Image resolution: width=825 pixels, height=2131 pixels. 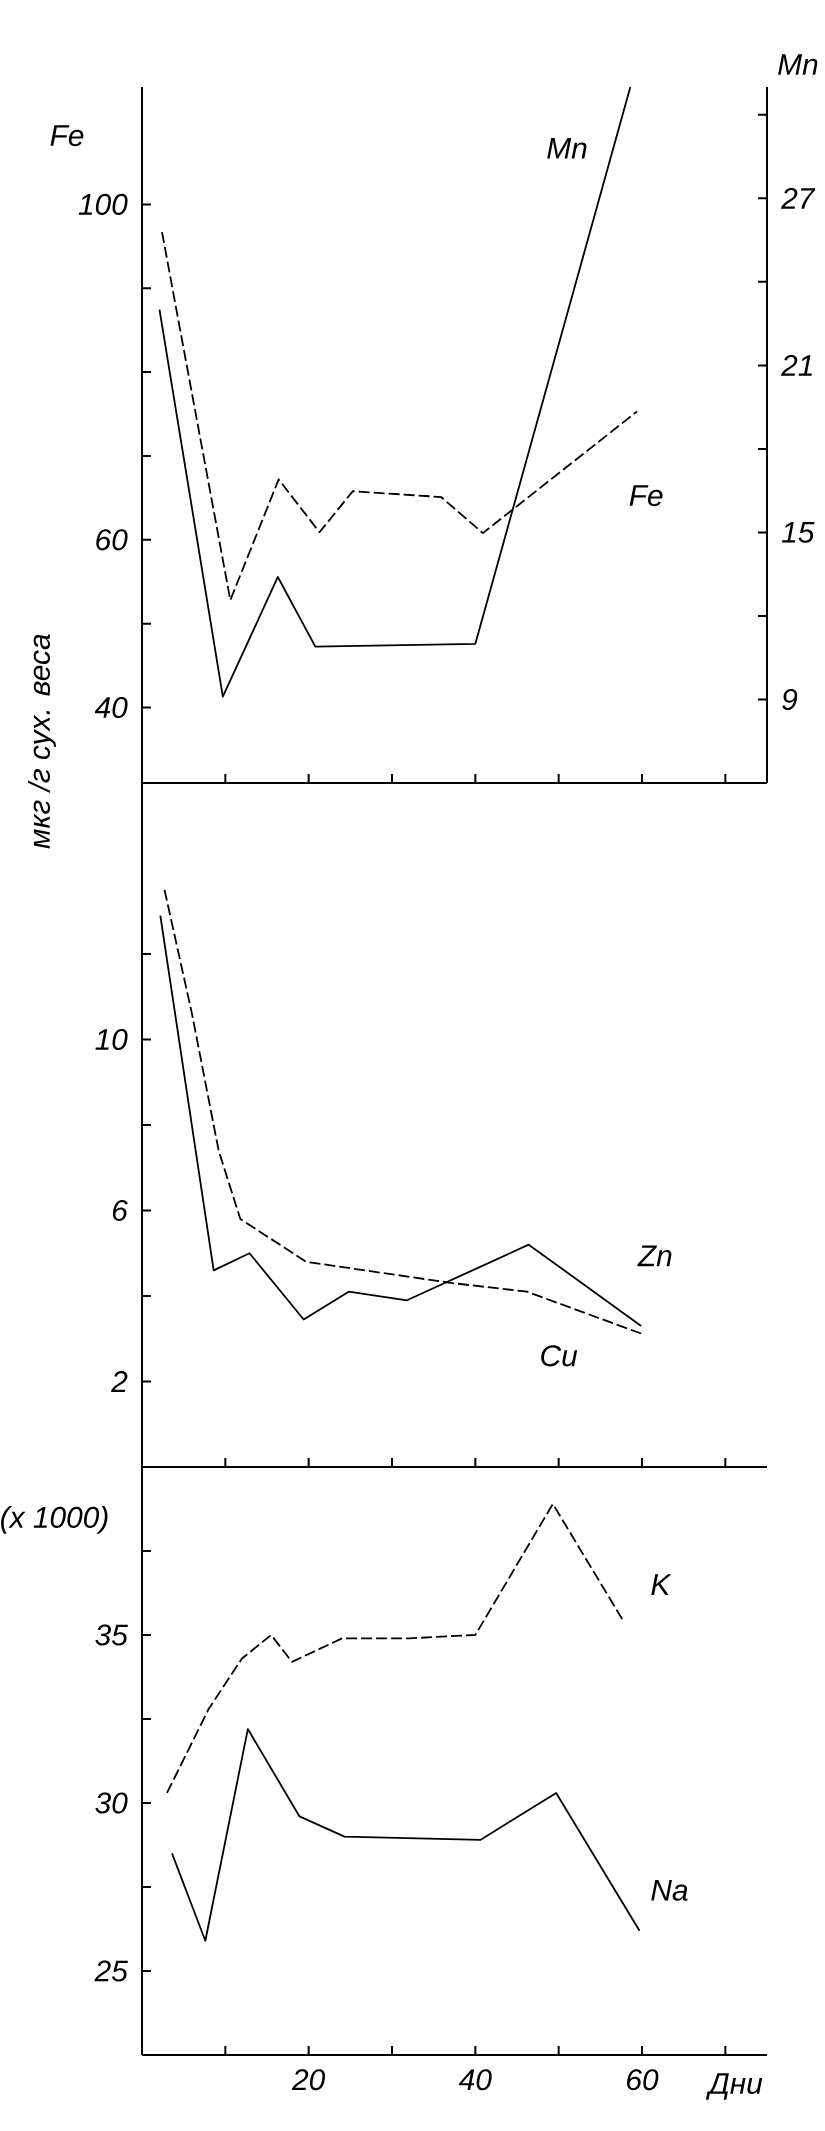 What do you see at coordinates (112, 540) in the screenshot?
I see `y-tick-label: 60` at bounding box center [112, 540].